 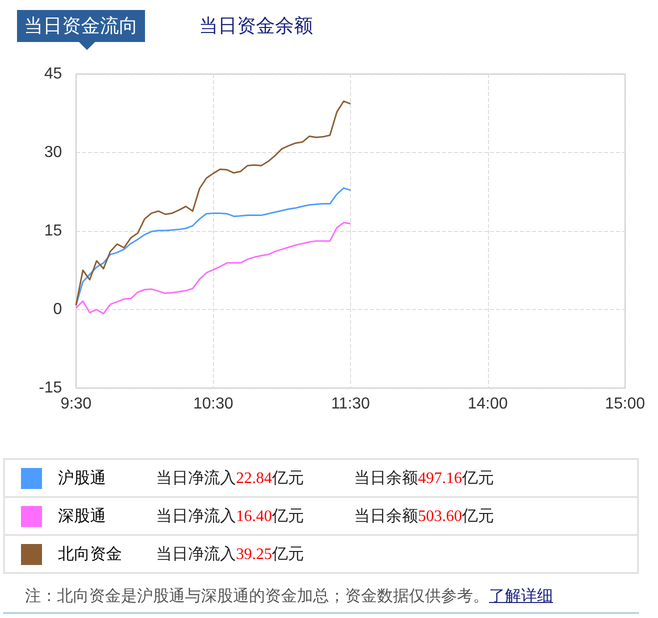 What do you see at coordinates (424, 516) in the screenshot?
I see `text: 当日余额503.60亿元` at bounding box center [424, 516].